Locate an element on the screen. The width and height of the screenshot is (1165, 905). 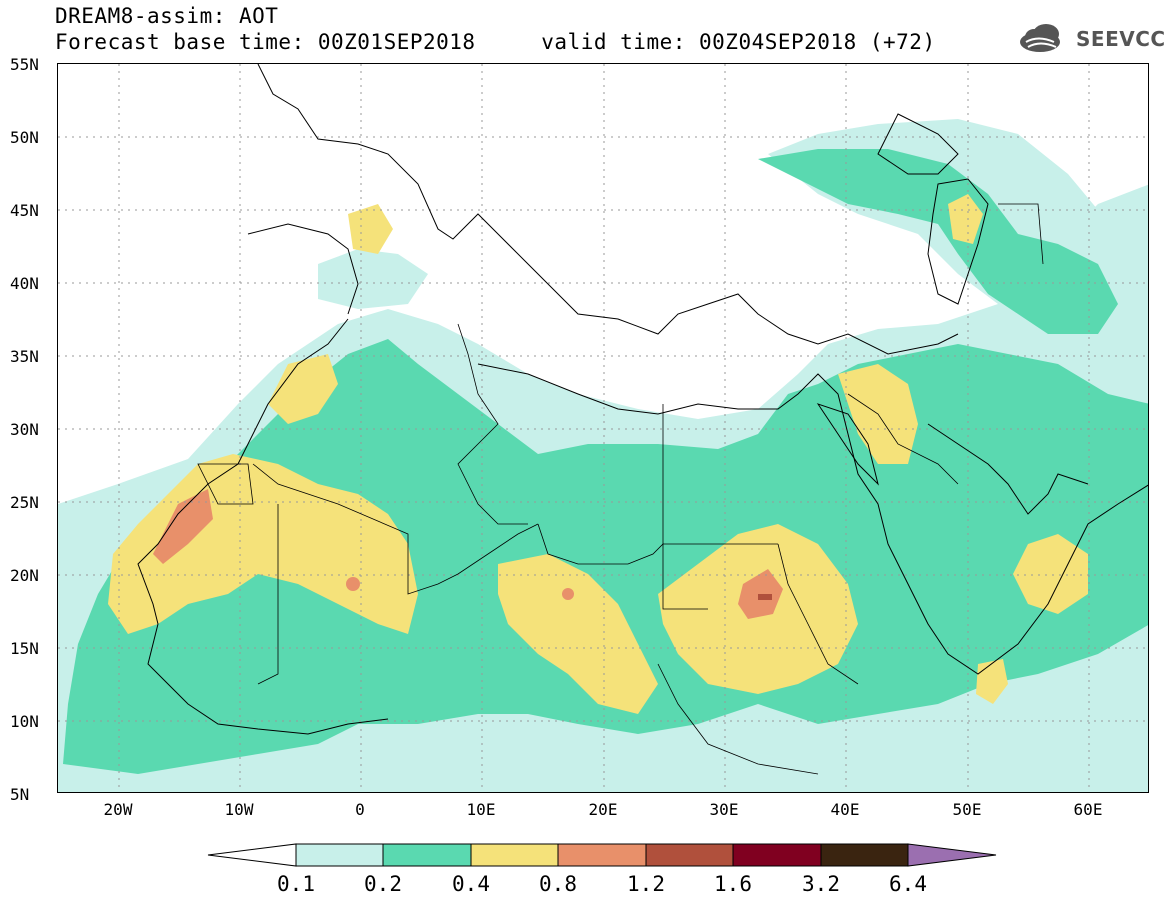
map-title: DREAM8-assim: AOT is located at coordinates (167, 16).